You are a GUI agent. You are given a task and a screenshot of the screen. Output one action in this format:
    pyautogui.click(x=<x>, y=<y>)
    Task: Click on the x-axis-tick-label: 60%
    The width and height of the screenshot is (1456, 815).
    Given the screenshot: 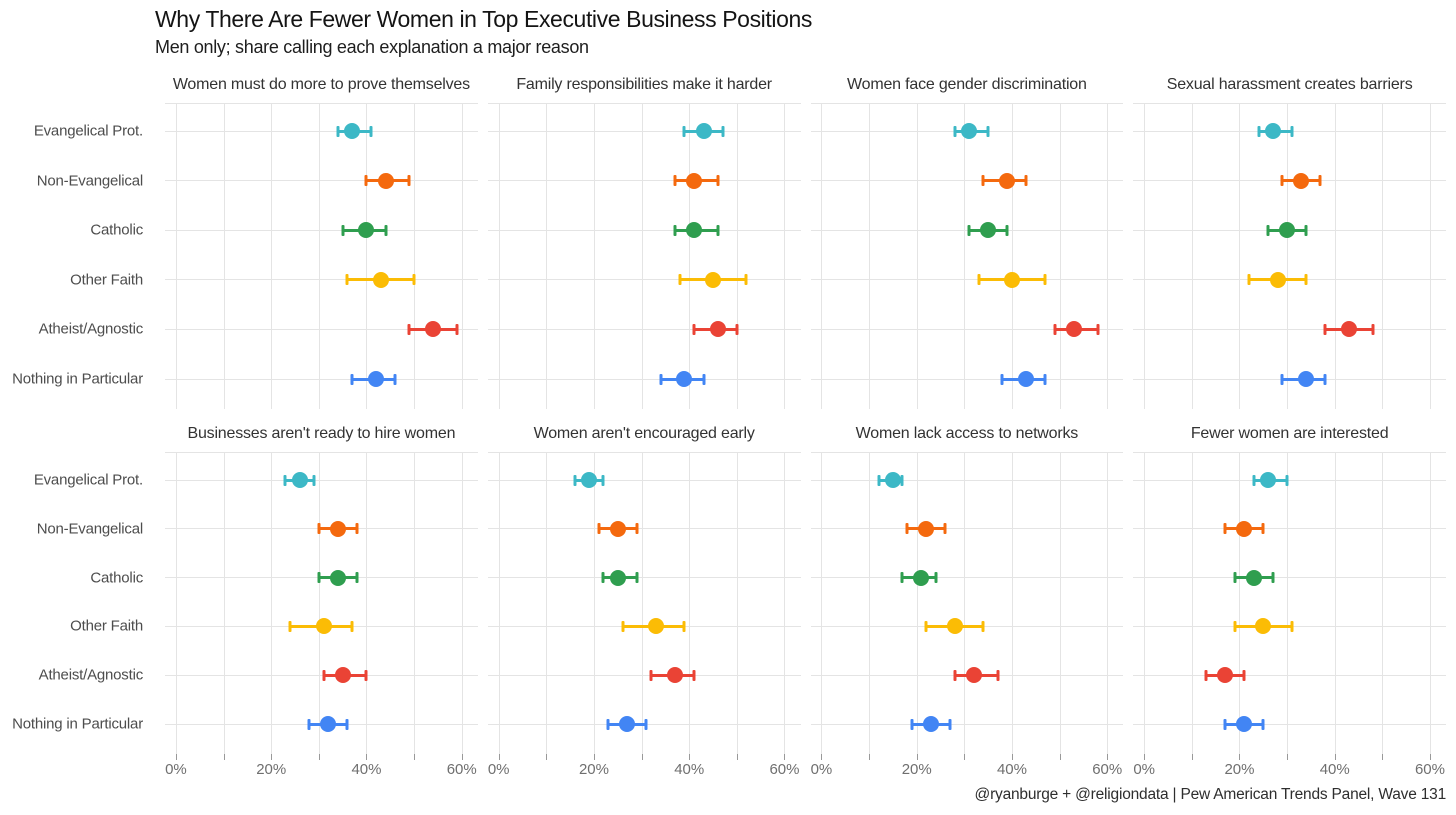 What is the action you would take?
    pyautogui.click(x=461, y=769)
    